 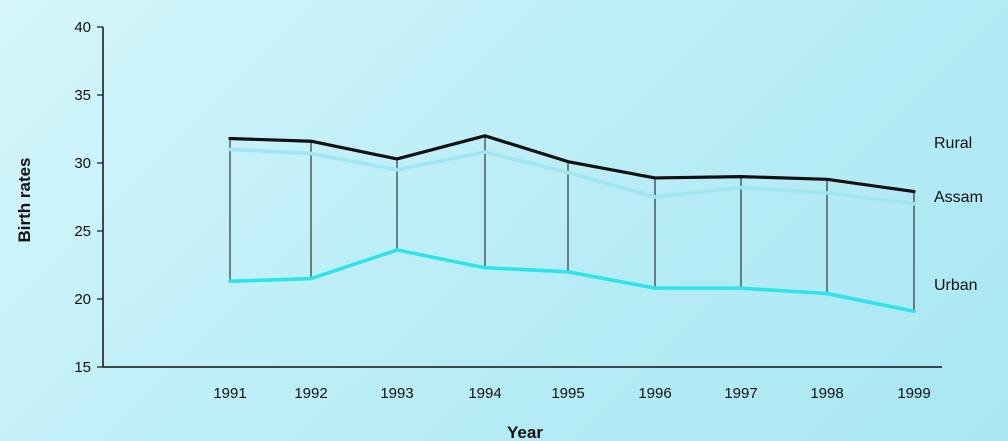 What do you see at coordinates (229, 393) in the screenshot?
I see `x-tick-label: 1991` at bounding box center [229, 393].